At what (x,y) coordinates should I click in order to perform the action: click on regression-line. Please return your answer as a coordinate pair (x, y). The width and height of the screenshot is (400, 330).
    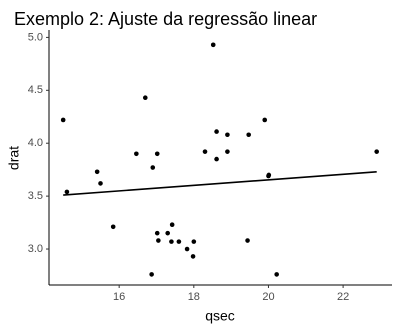
    Looking at the image, I should click on (220, 183).